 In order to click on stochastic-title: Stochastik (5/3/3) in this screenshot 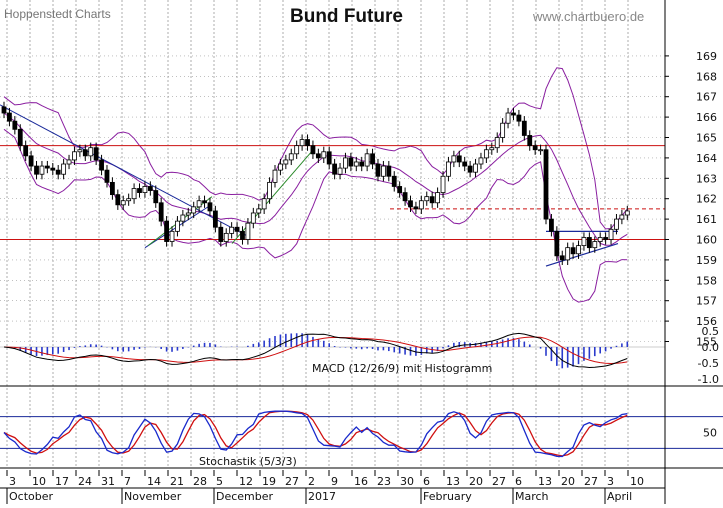, I will do `click(248, 461)`.